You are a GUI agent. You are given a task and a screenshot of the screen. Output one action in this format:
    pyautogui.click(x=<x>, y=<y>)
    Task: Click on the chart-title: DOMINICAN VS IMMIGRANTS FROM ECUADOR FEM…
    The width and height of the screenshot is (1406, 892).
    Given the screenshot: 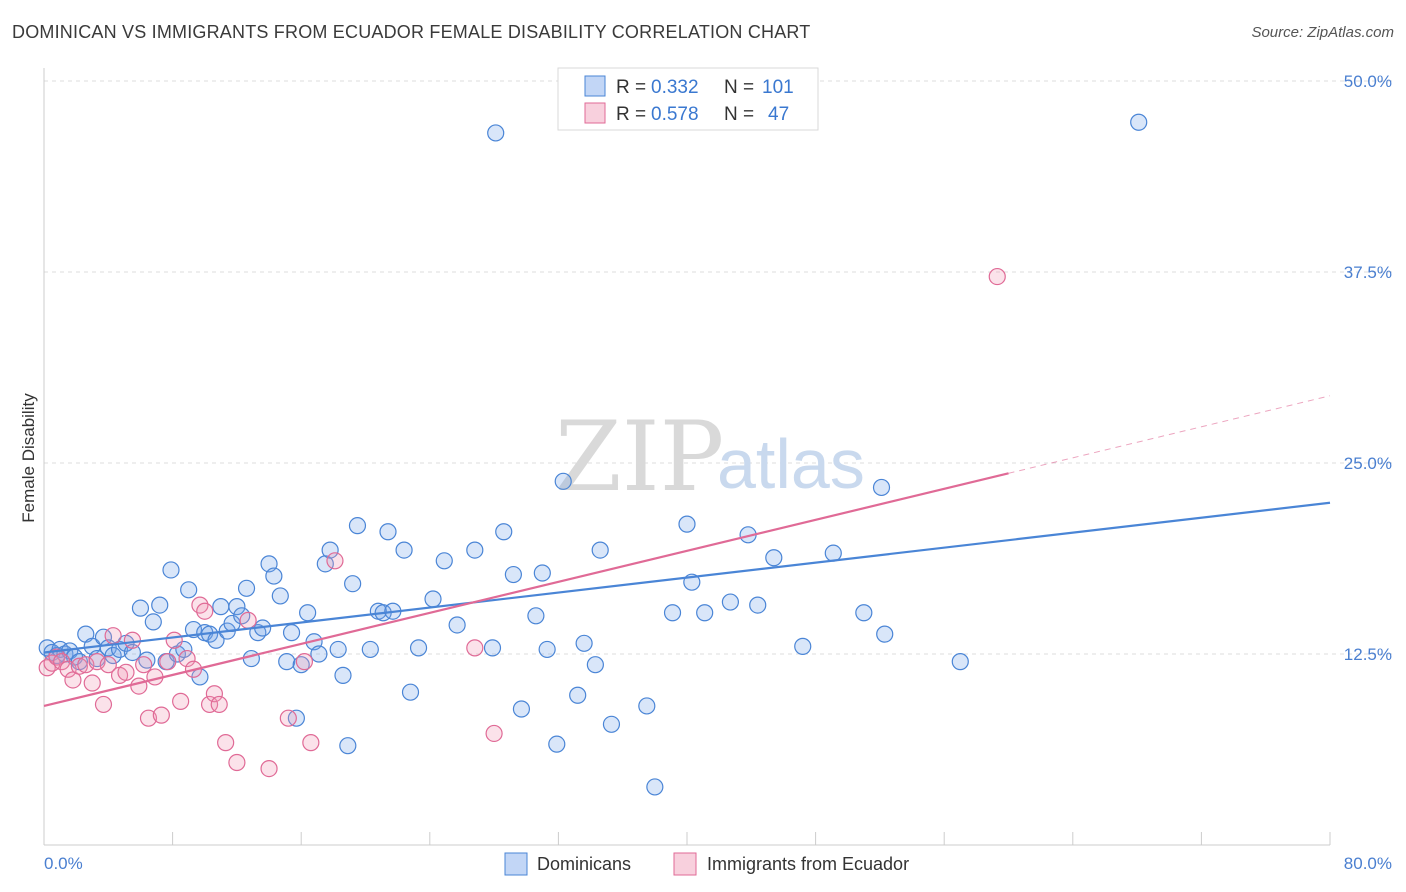 What is the action you would take?
    pyautogui.click(x=411, y=32)
    